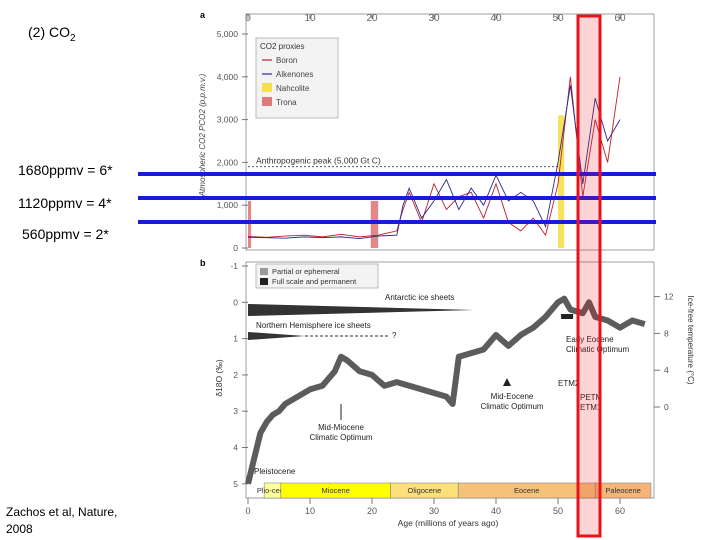 The image size is (720, 540). I want to click on pleistocene-label: Pleistocene, so click(275, 471).